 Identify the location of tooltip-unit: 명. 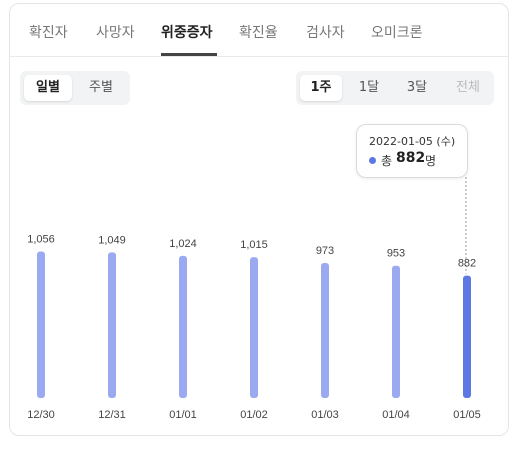
(431, 161).